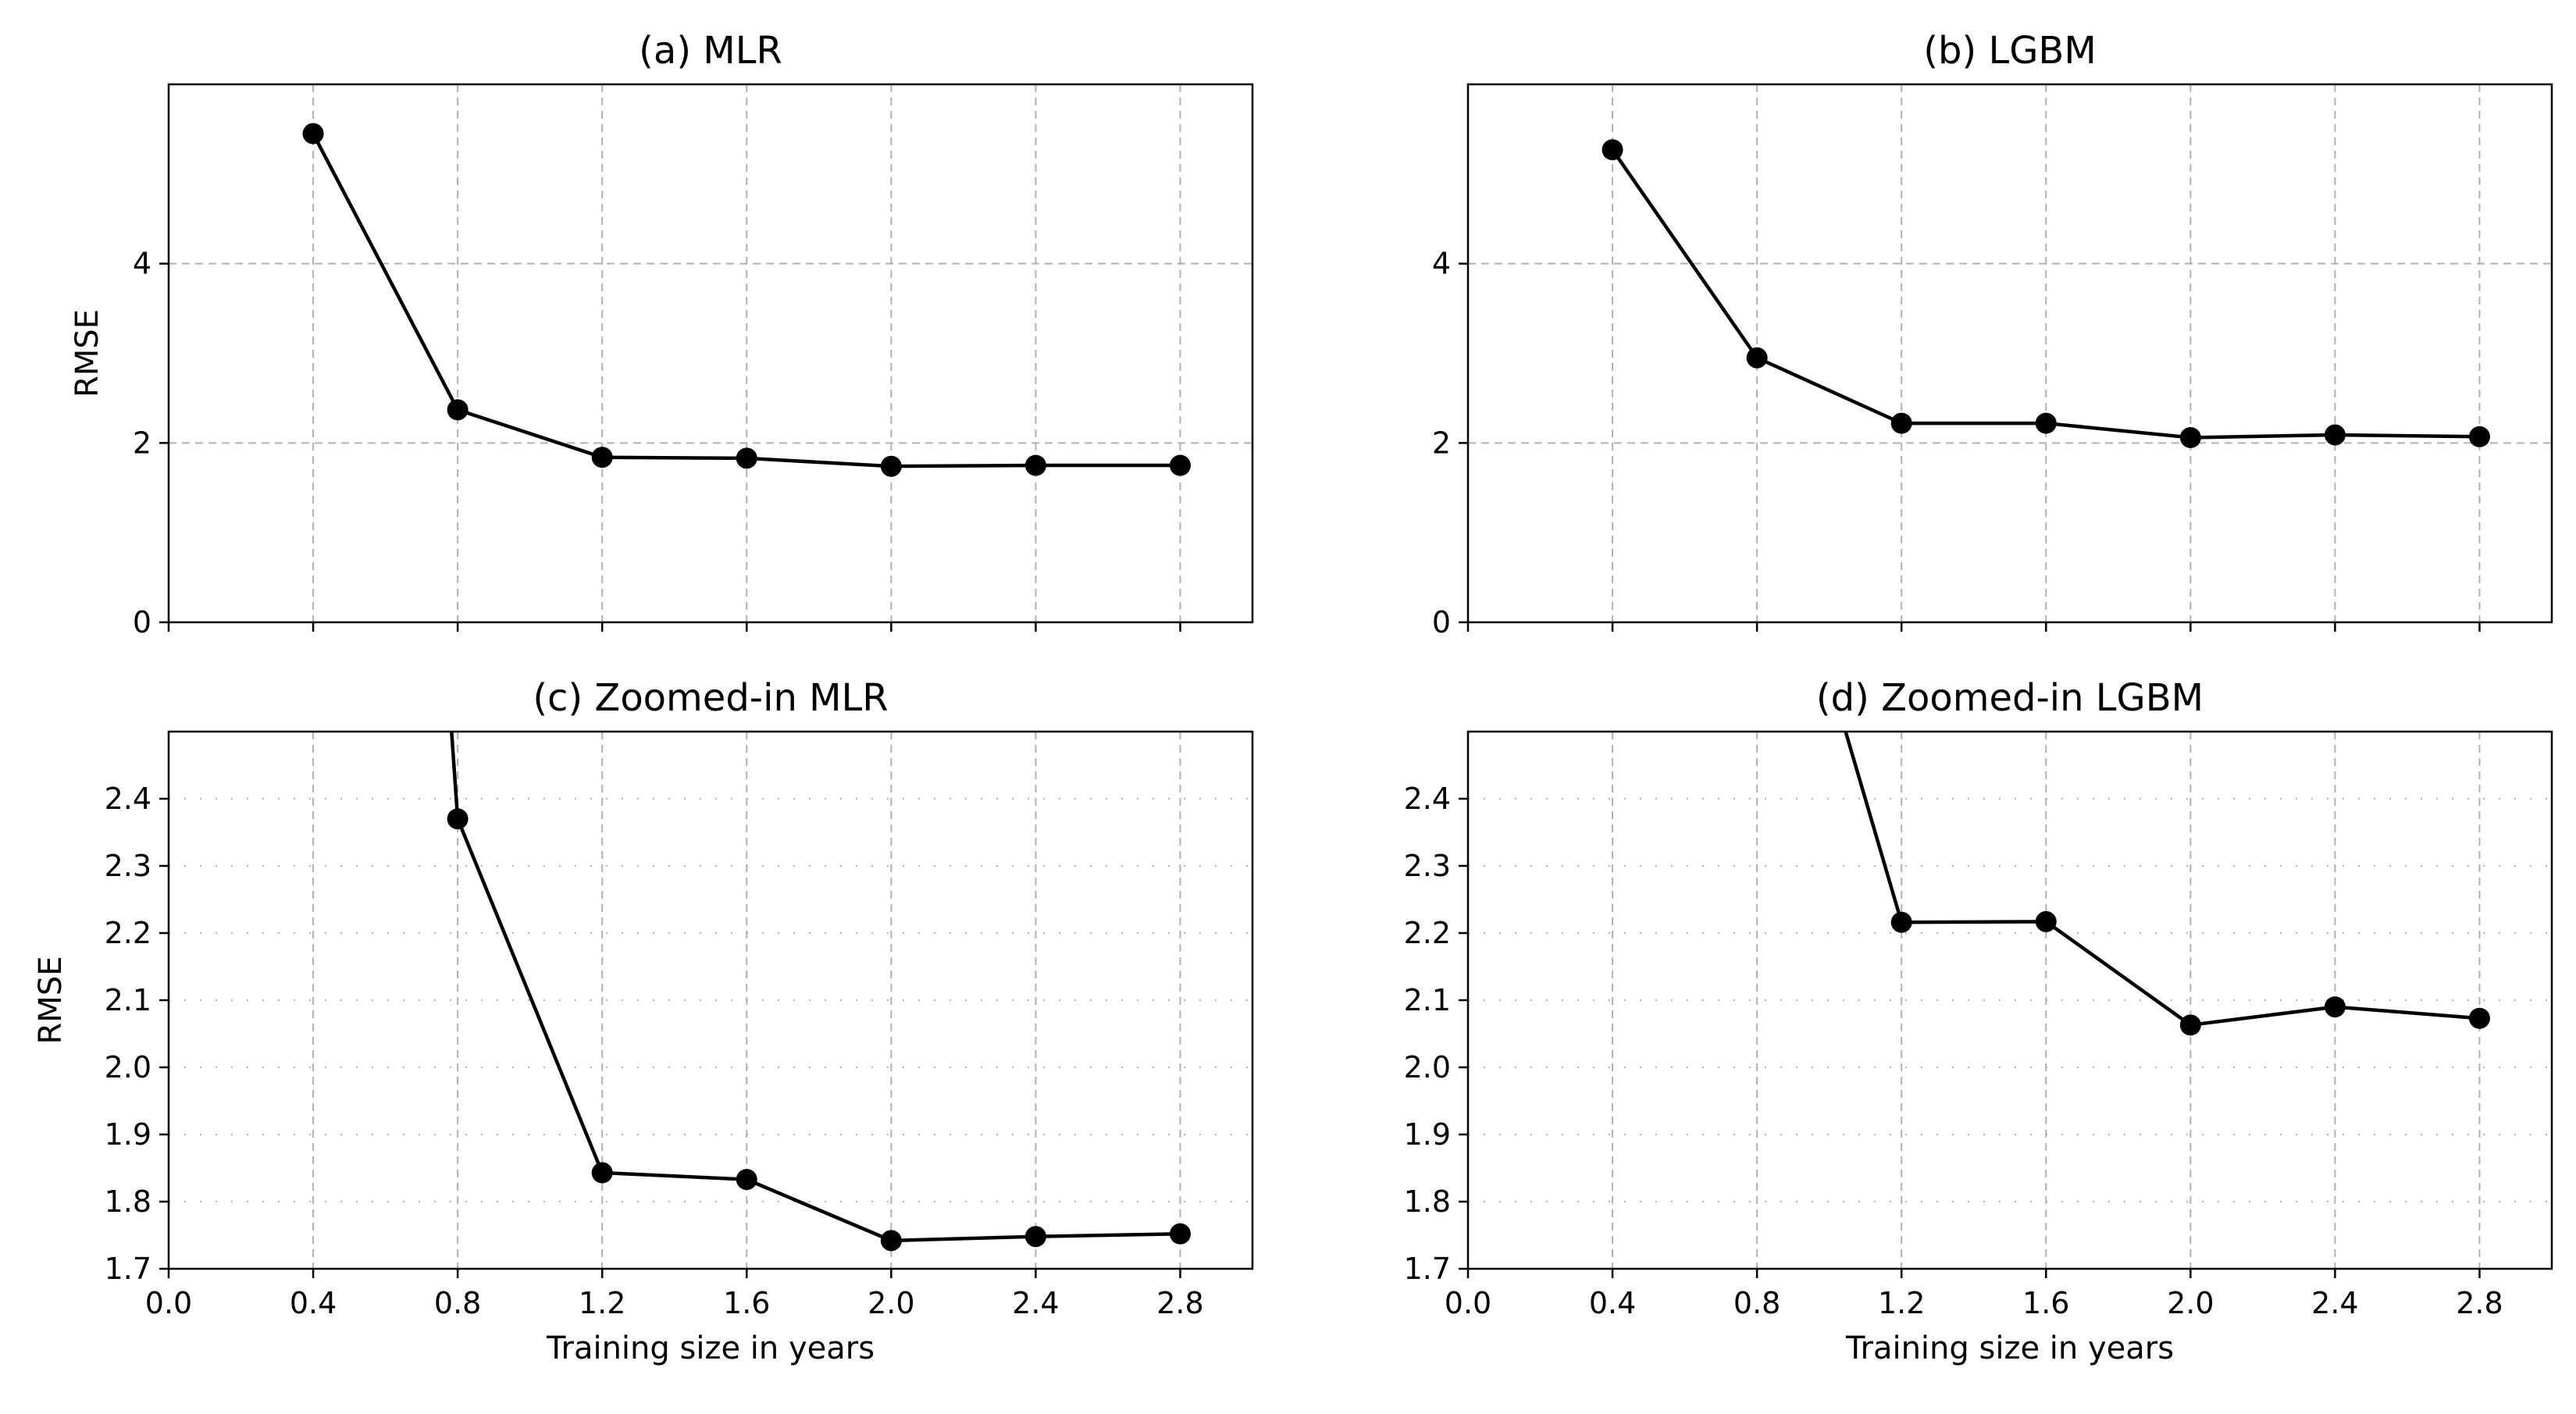  Describe the element at coordinates (2010, 698) in the screenshot. I see `chart-title: (d) Zoomed-in LGBM` at that location.